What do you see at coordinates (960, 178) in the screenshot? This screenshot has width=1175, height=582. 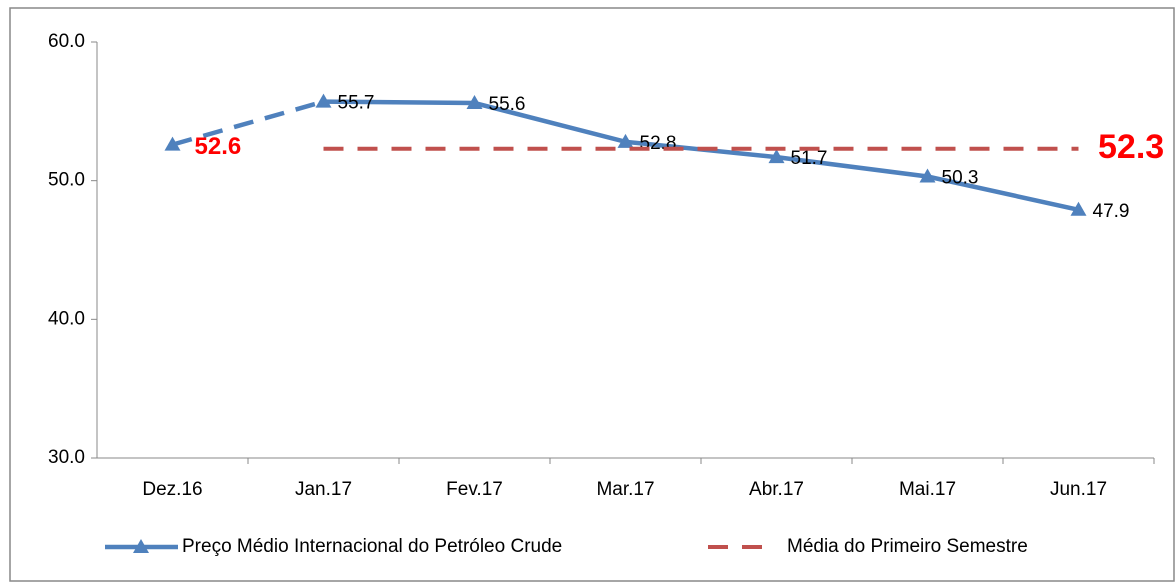 I see `data-label: 50.3` at bounding box center [960, 178].